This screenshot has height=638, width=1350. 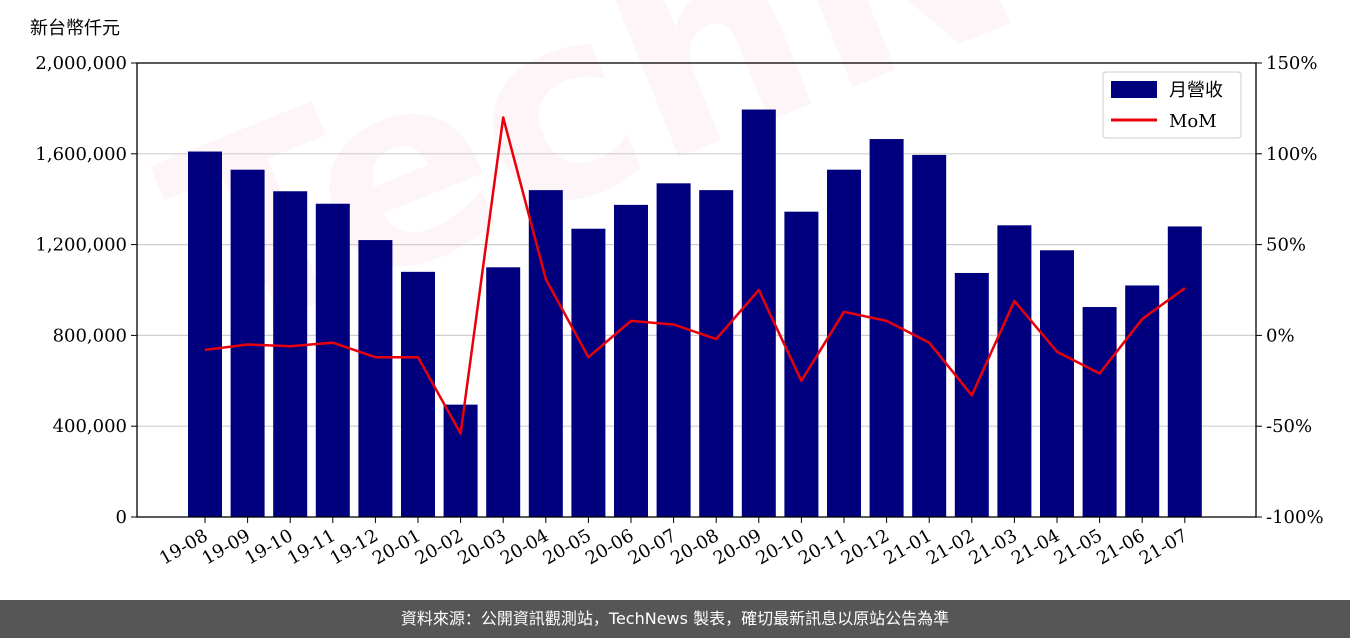 What do you see at coordinates (694, 547) in the screenshot?
I see `x-tick-label: 20-08` at bounding box center [694, 547].